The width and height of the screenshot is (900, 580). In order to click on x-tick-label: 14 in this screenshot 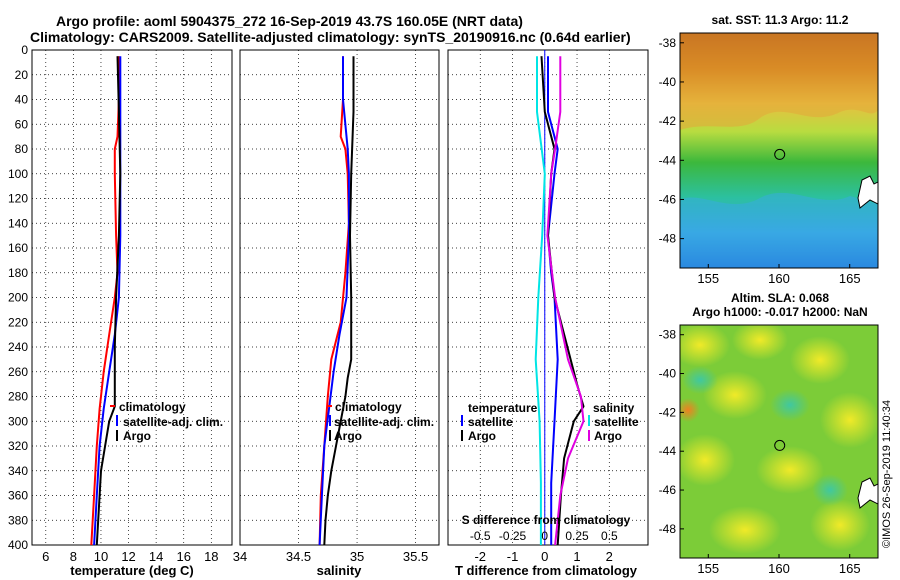, I will do `click(156, 556)`.